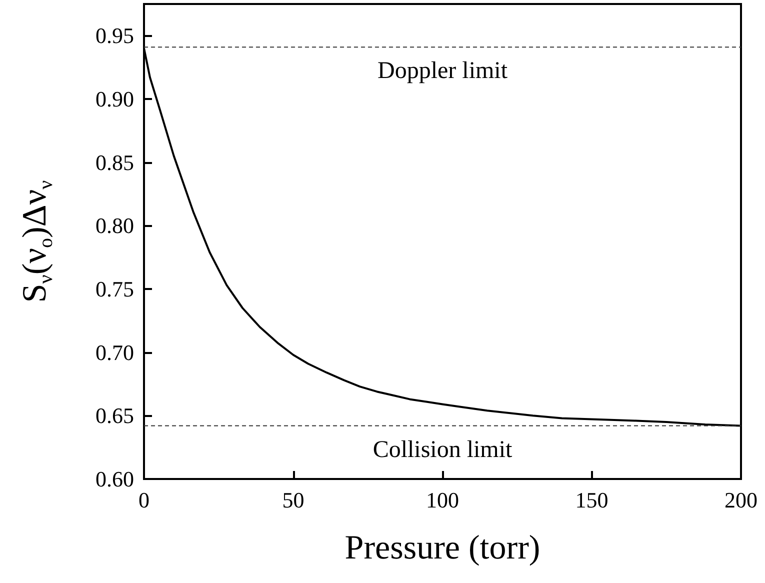 Image resolution: width=765 pixels, height=583 pixels. Describe the element at coordinates (115, 99) in the screenshot. I see `y-tick-label: 0.90` at that location.